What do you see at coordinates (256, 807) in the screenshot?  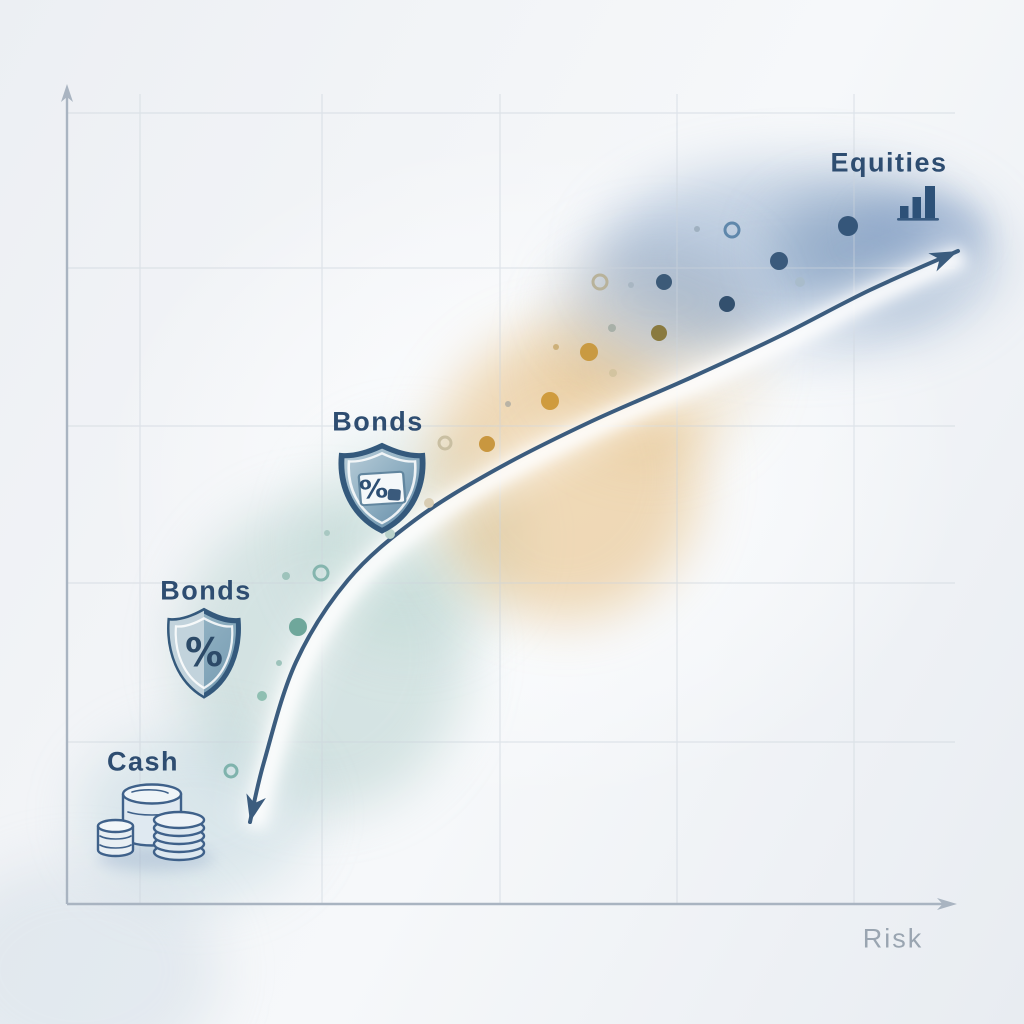 I see `curve-arrow-down-icon` at bounding box center [256, 807].